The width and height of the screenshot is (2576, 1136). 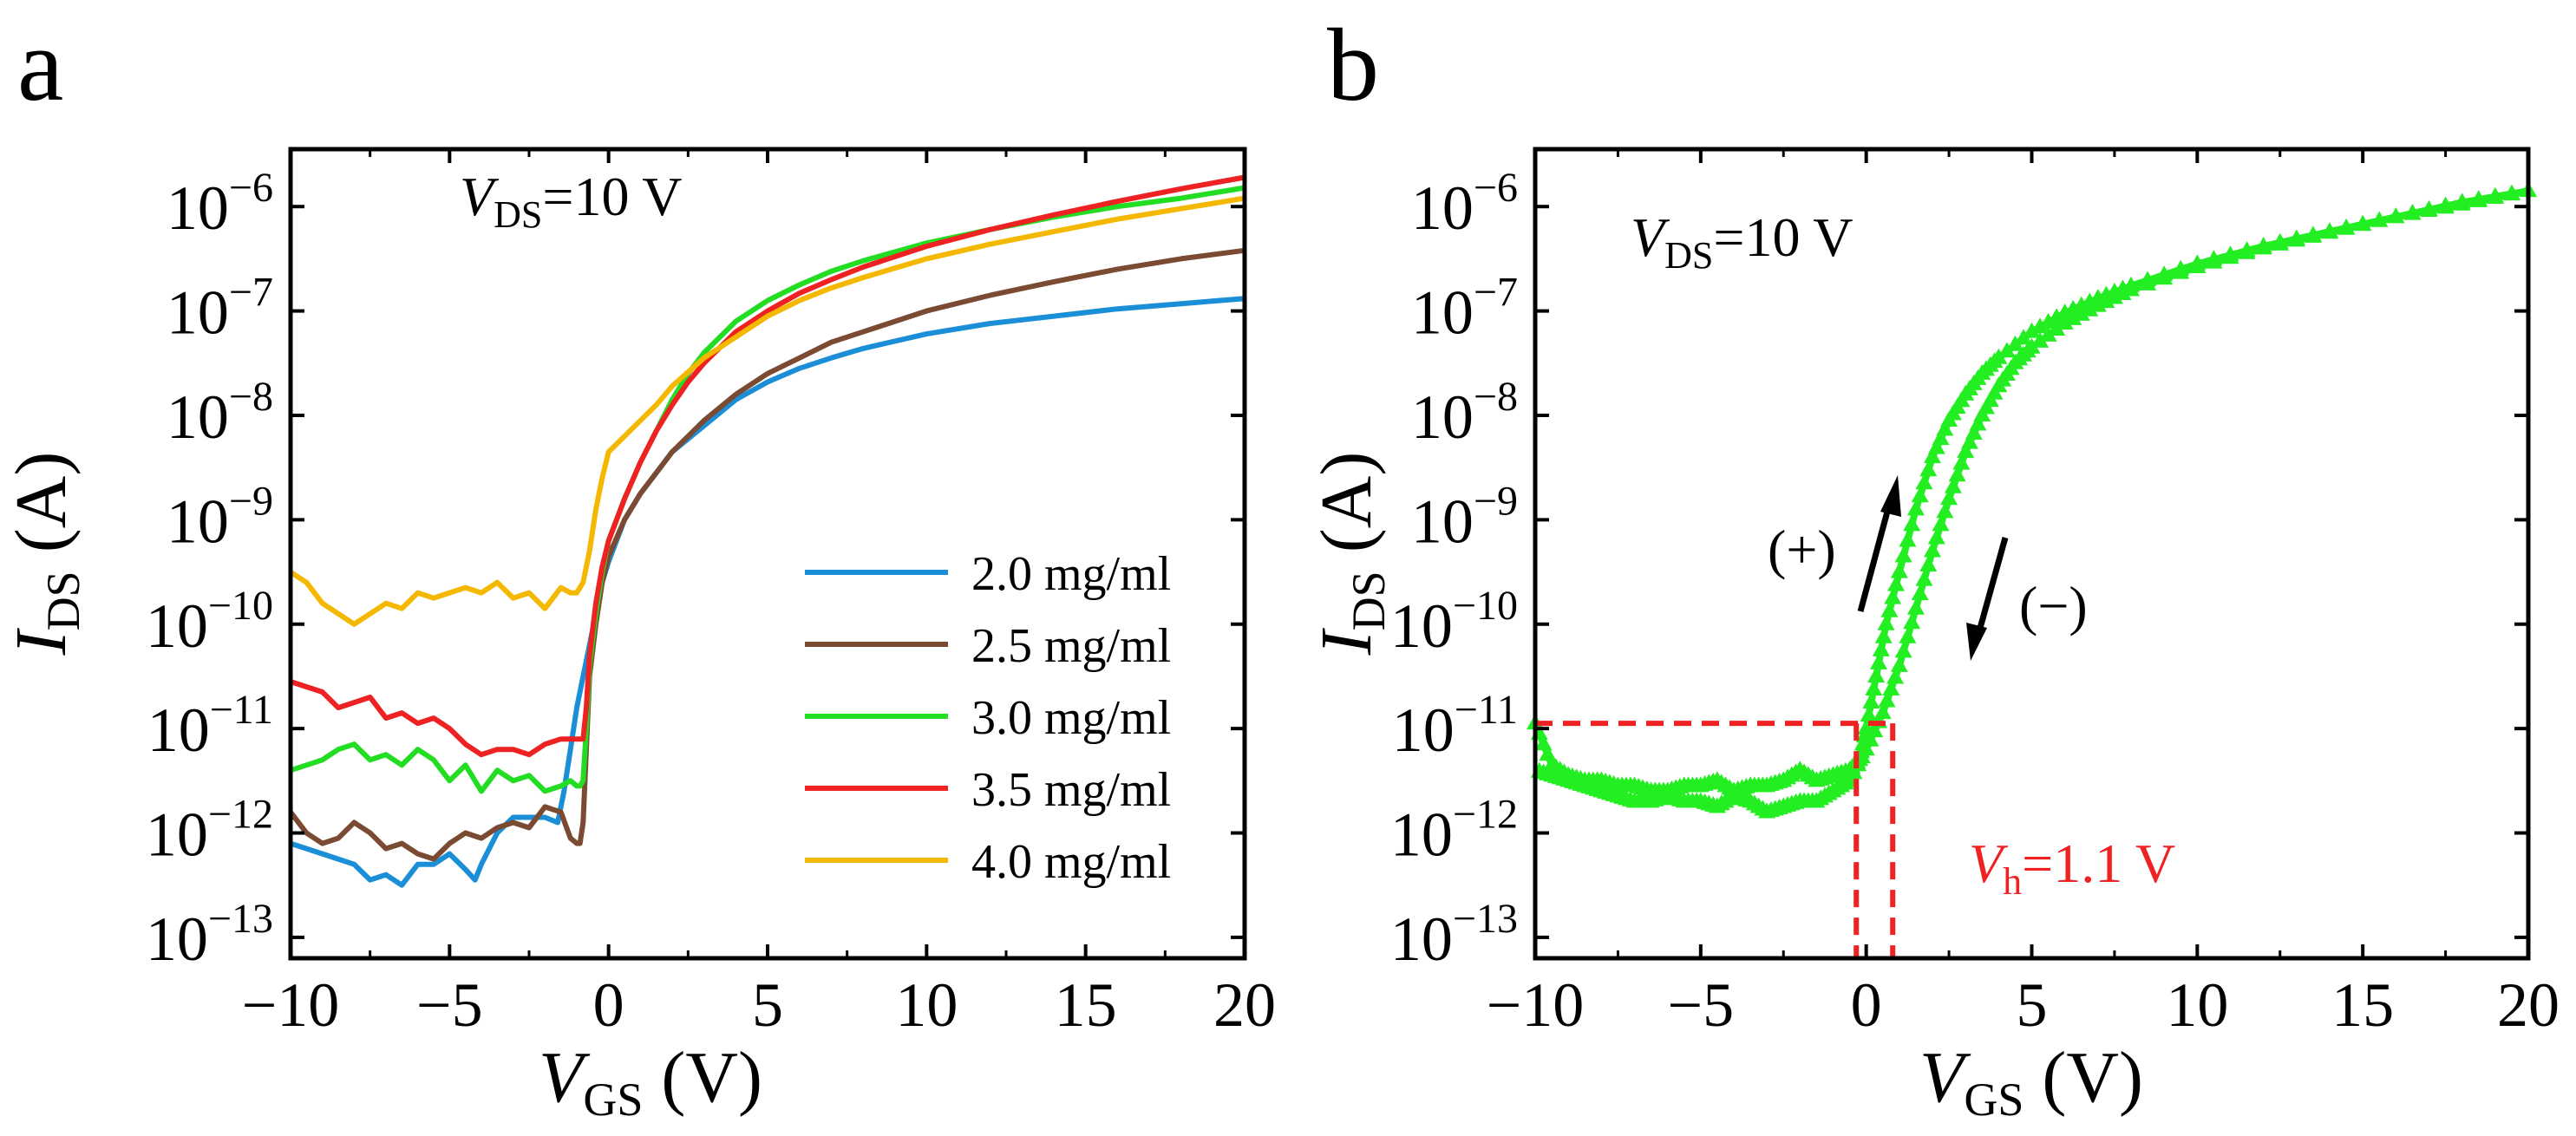 I want to click on reverse-sweep-label: (−), so click(x=2053, y=606).